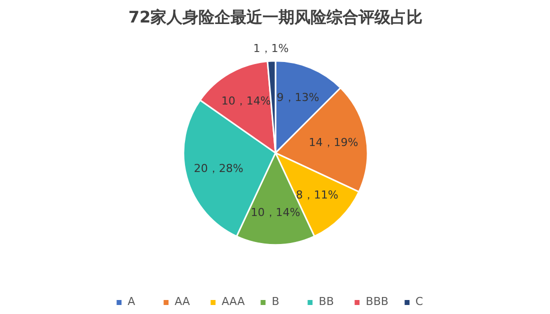  What do you see at coordinates (219, 168) in the screenshot?
I see `data-label: 20，28%` at bounding box center [219, 168].